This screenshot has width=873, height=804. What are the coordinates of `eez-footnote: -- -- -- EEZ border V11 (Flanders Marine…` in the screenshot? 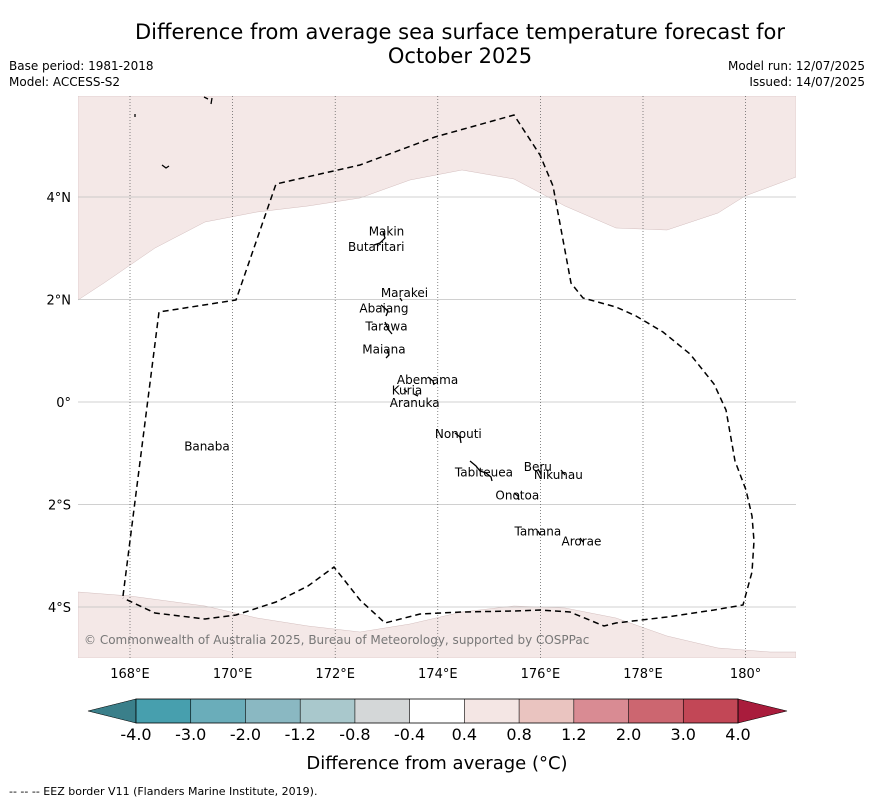 It's located at (163, 791).